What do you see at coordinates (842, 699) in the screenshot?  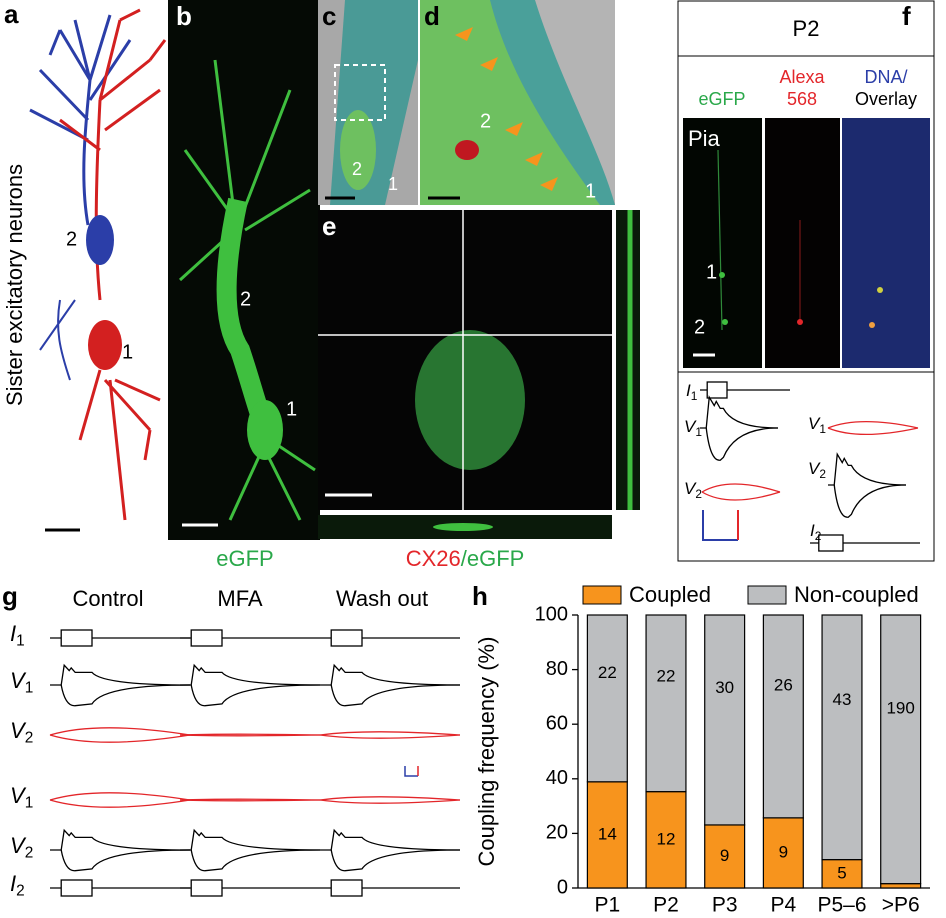 I see `count-label: 43` at bounding box center [842, 699].